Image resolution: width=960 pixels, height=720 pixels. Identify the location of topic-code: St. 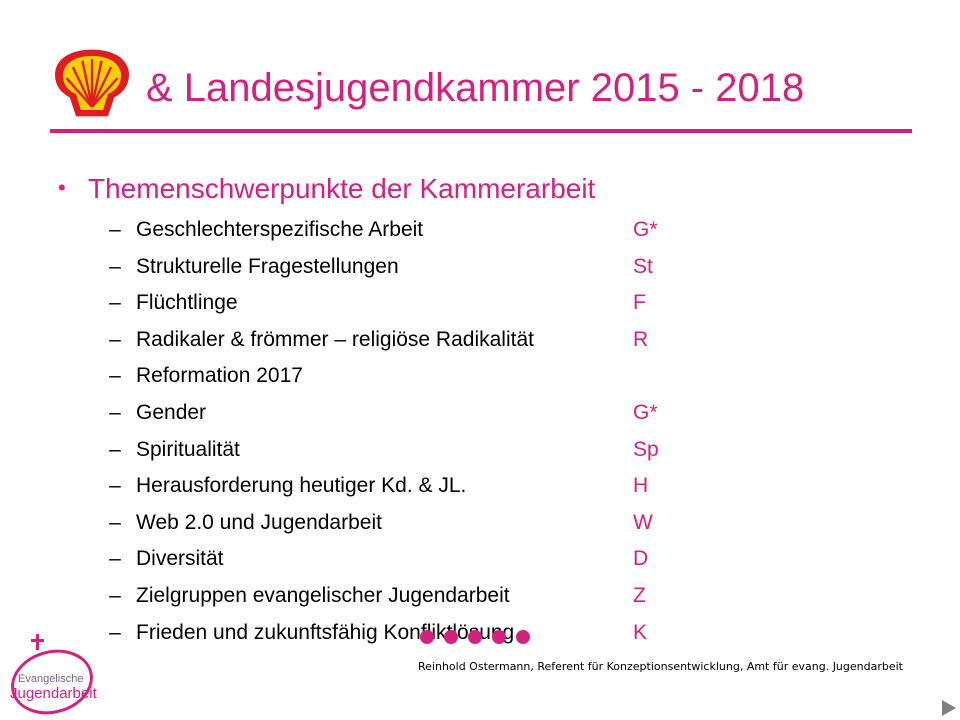
(643, 266).